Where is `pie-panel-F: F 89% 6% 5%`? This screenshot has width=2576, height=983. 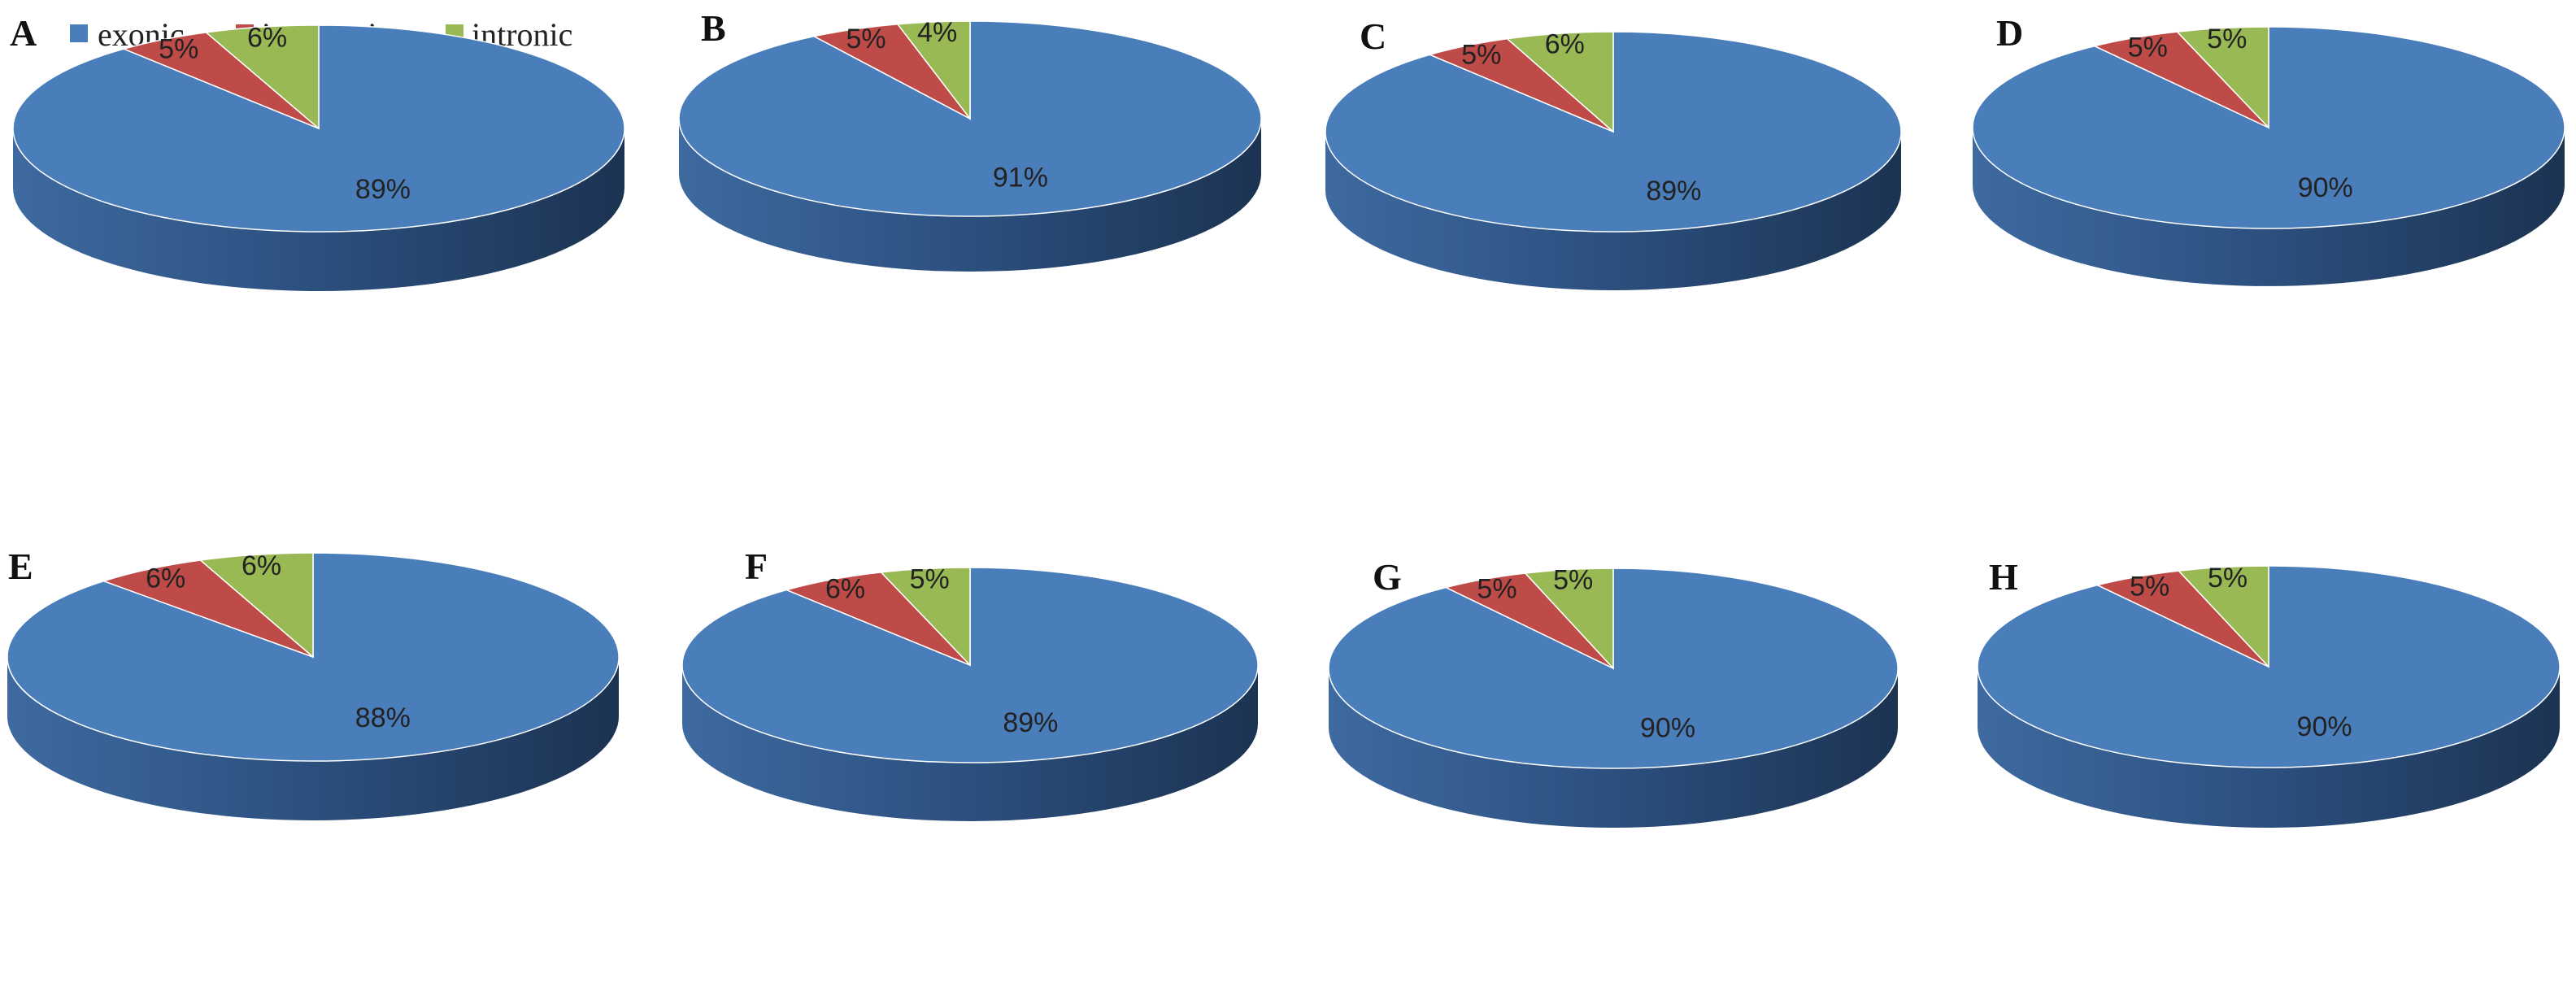 pie-panel-F: F 89% 6% 5% is located at coordinates (970, 683).